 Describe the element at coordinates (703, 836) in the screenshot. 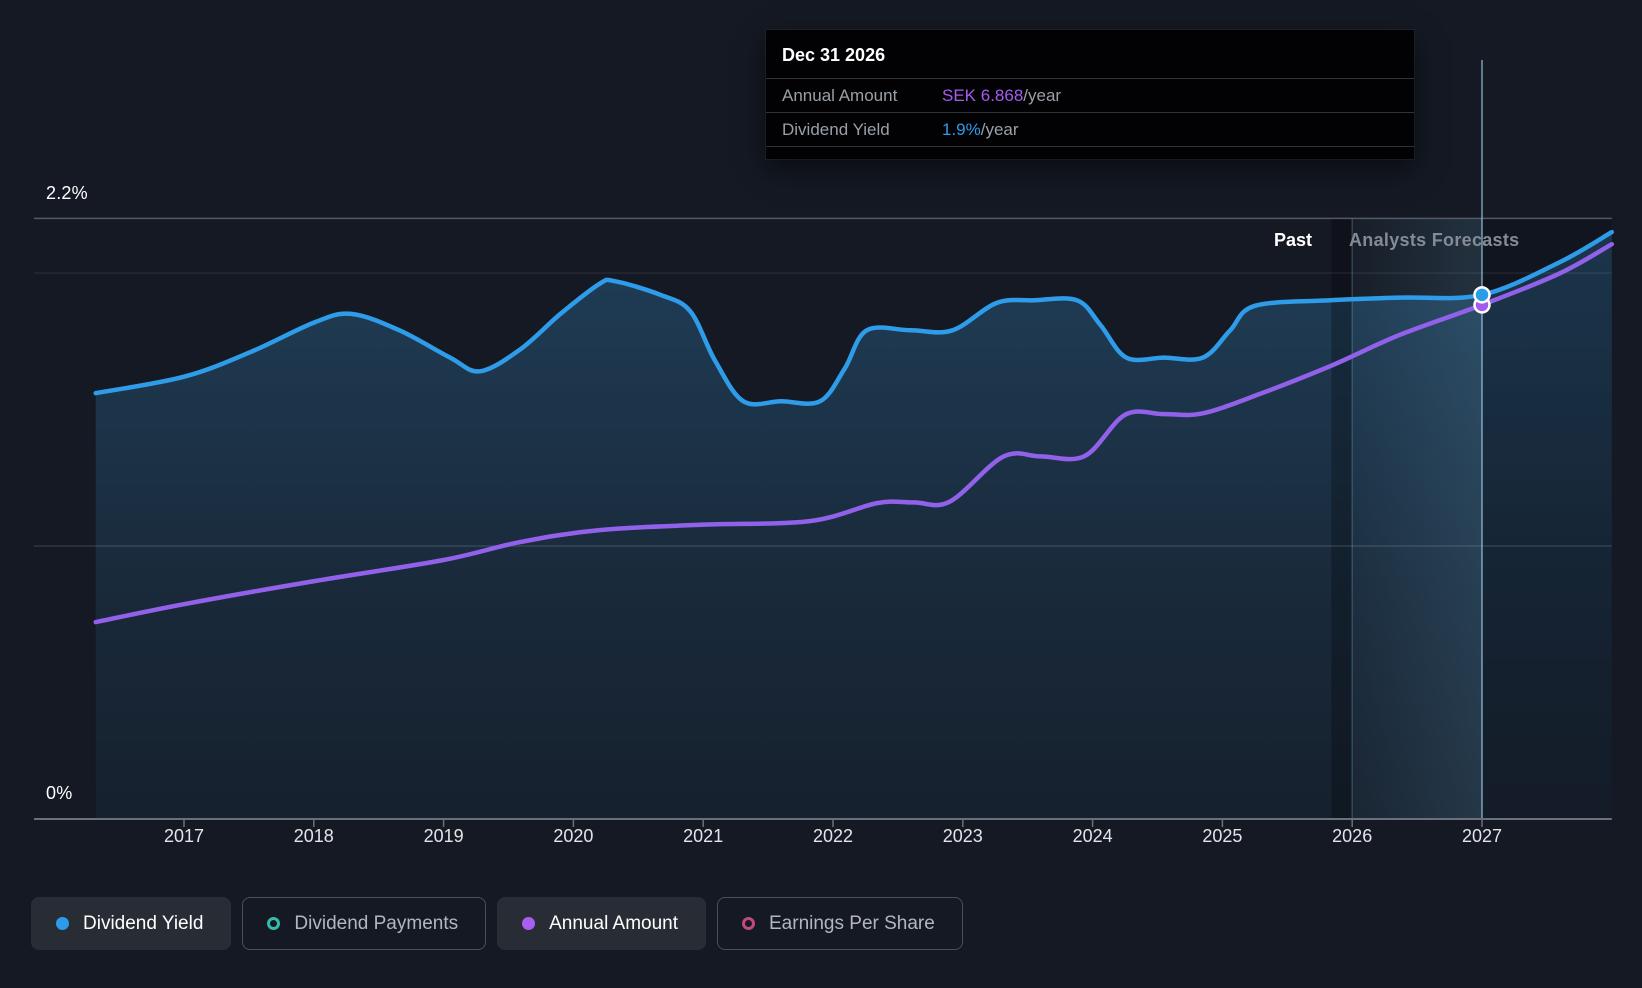

I see `x-axis-year-label: 2021` at that location.